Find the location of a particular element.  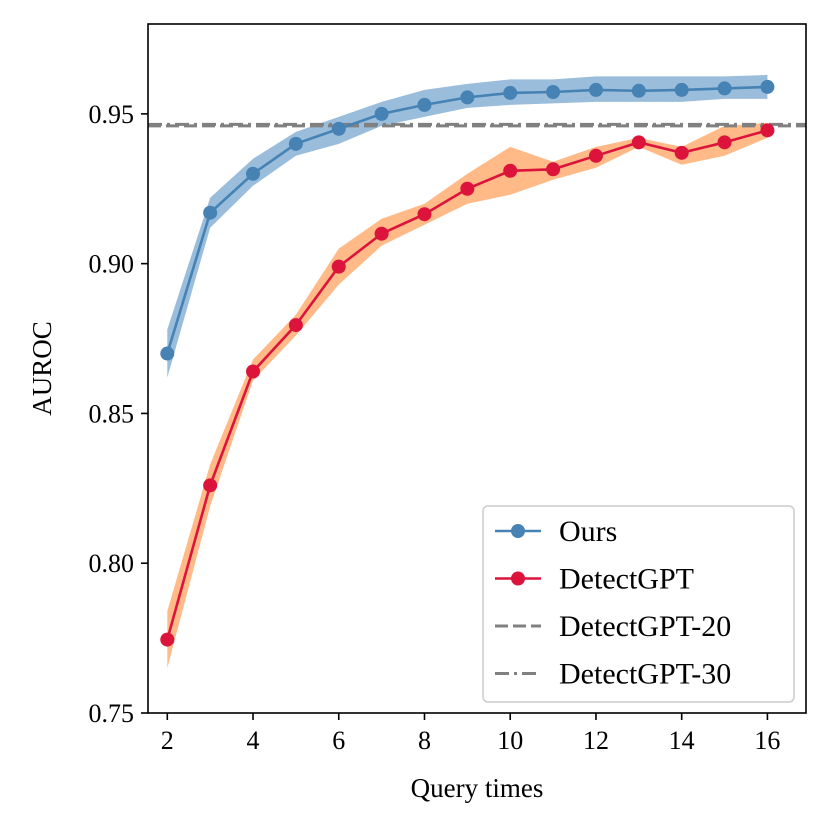

x-tick-label: 16 is located at coordinates (767, 740).